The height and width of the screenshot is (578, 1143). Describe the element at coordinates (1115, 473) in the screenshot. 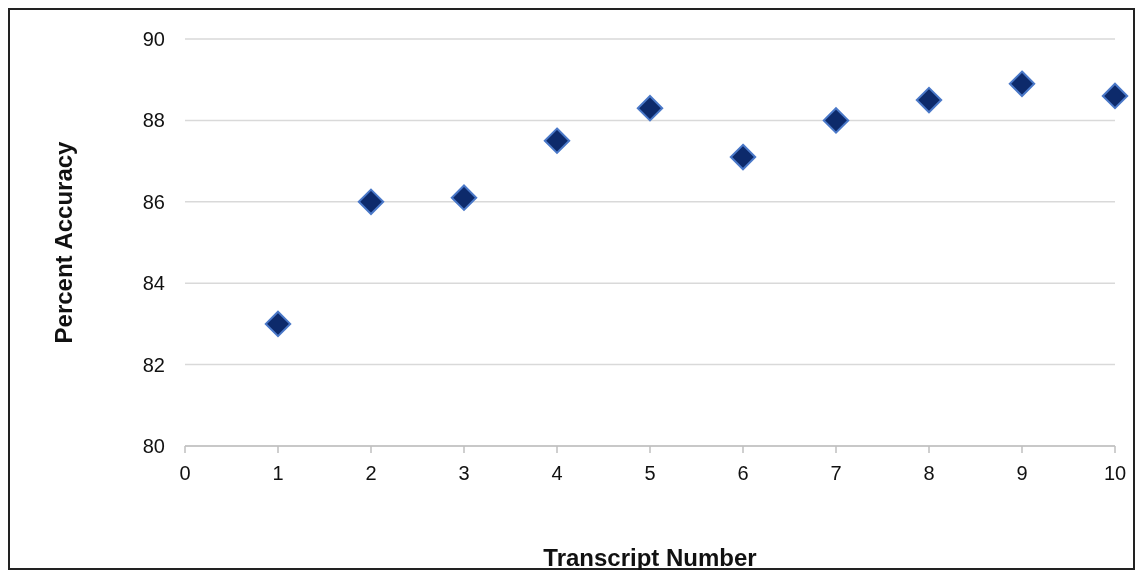

I see `x-tick-label: 10` at that location.